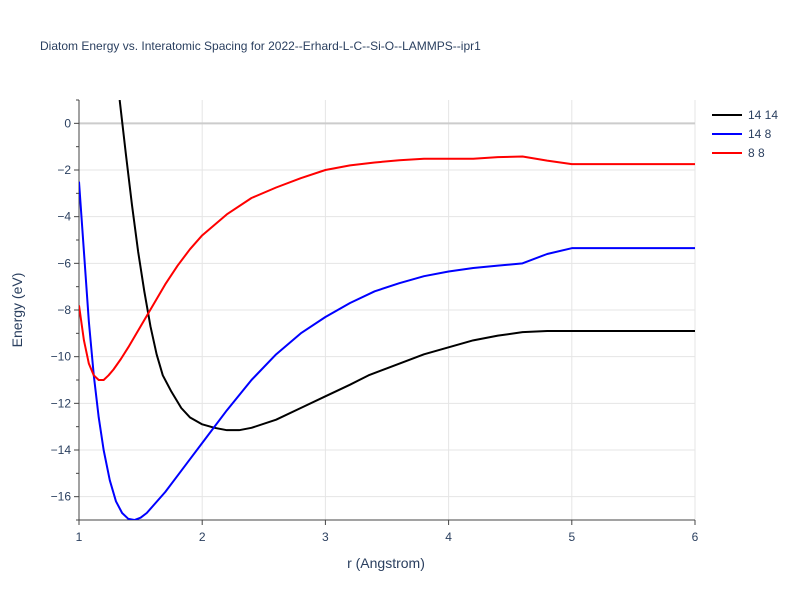  Describe the element at coordinates (79, 537) in the screenshot. I see `x-tick-label: 1` at that location.